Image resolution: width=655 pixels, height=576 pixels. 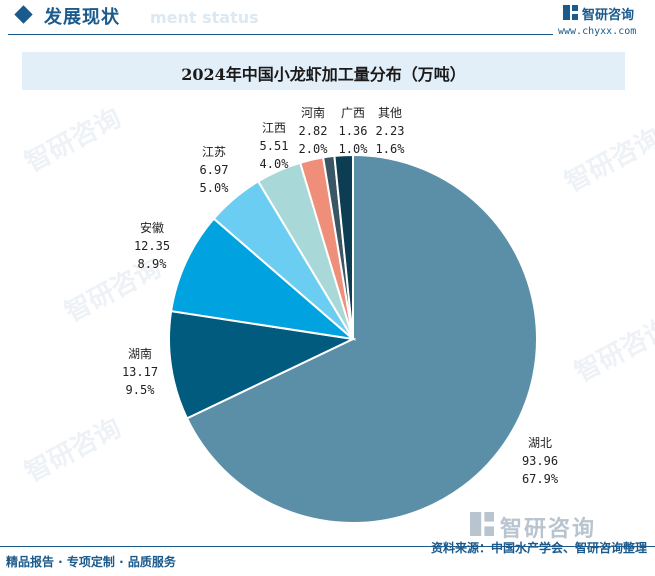 What do you see at coordinates (353, 113) in the screenshot?
I see `slice-label-6: 广西` at bounding box center [353, 113].